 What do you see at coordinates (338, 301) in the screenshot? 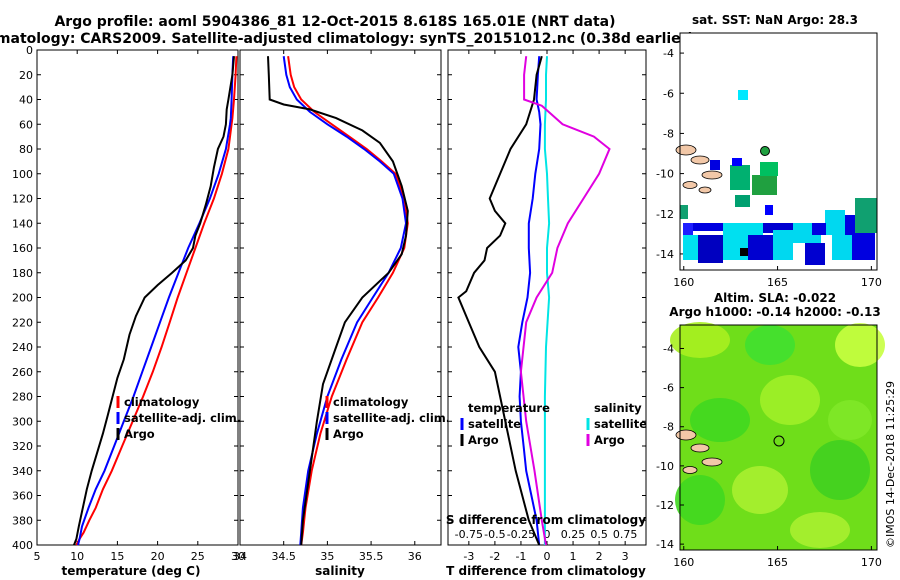
I see `series-argo` at bounding box center [338, 301].